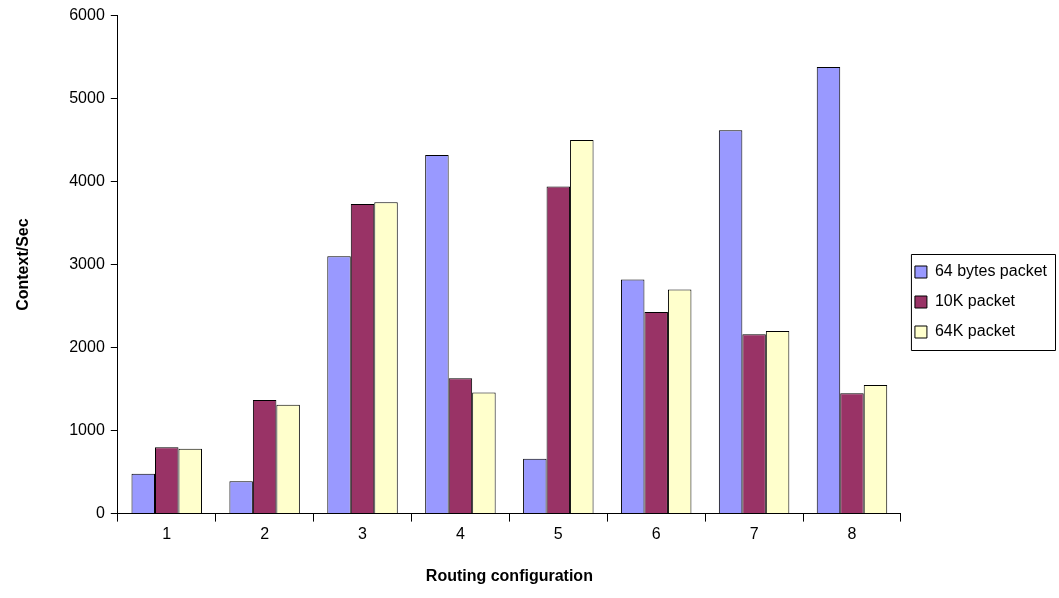  What do you see at coordinates (460, 533) in the screenshot?
I see `x-tick-label: 4` at bounding box center [460, 533].